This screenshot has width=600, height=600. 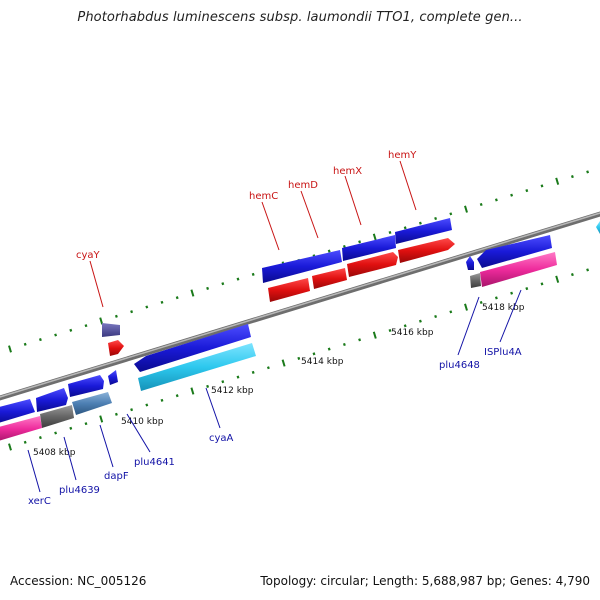 What do you see at coordinates (142, 422) in the screenshot?
I see `scale-label-5410: 5410 kbp` at bounding box center [142, 422].